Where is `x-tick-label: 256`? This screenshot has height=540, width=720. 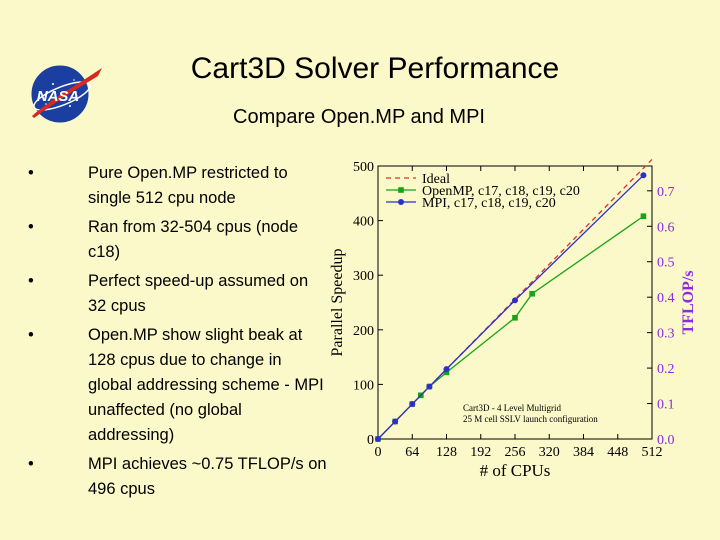
x-tick-label: 256 is located at coordinates (515, 452).